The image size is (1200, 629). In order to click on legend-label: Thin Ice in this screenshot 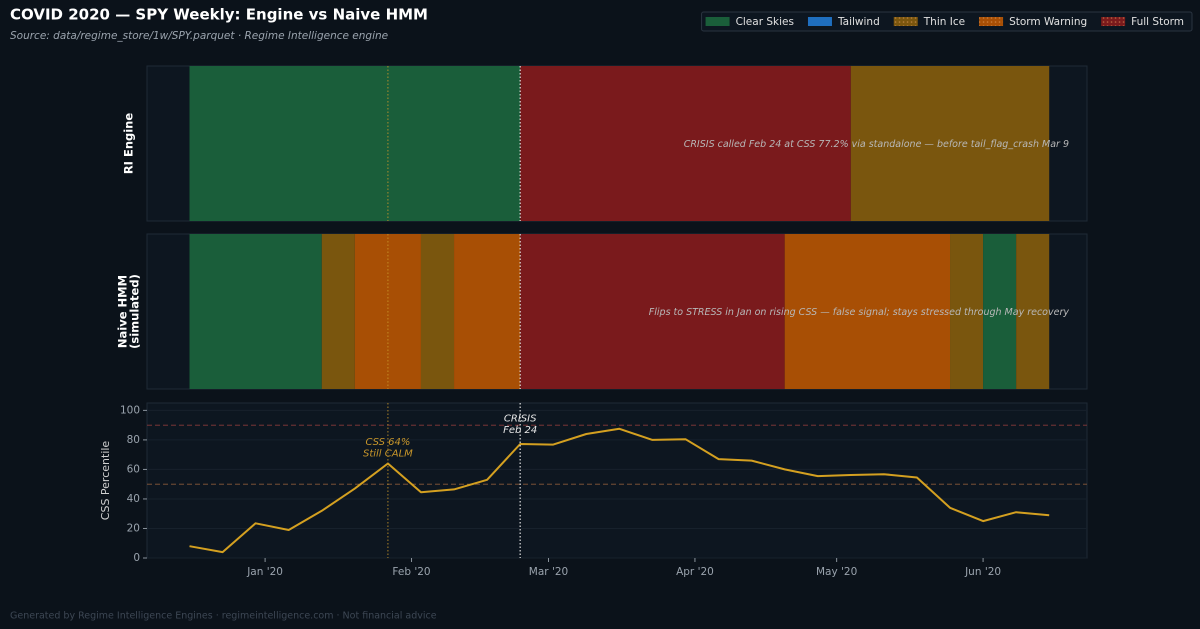, I will do `click(944, 22)`.